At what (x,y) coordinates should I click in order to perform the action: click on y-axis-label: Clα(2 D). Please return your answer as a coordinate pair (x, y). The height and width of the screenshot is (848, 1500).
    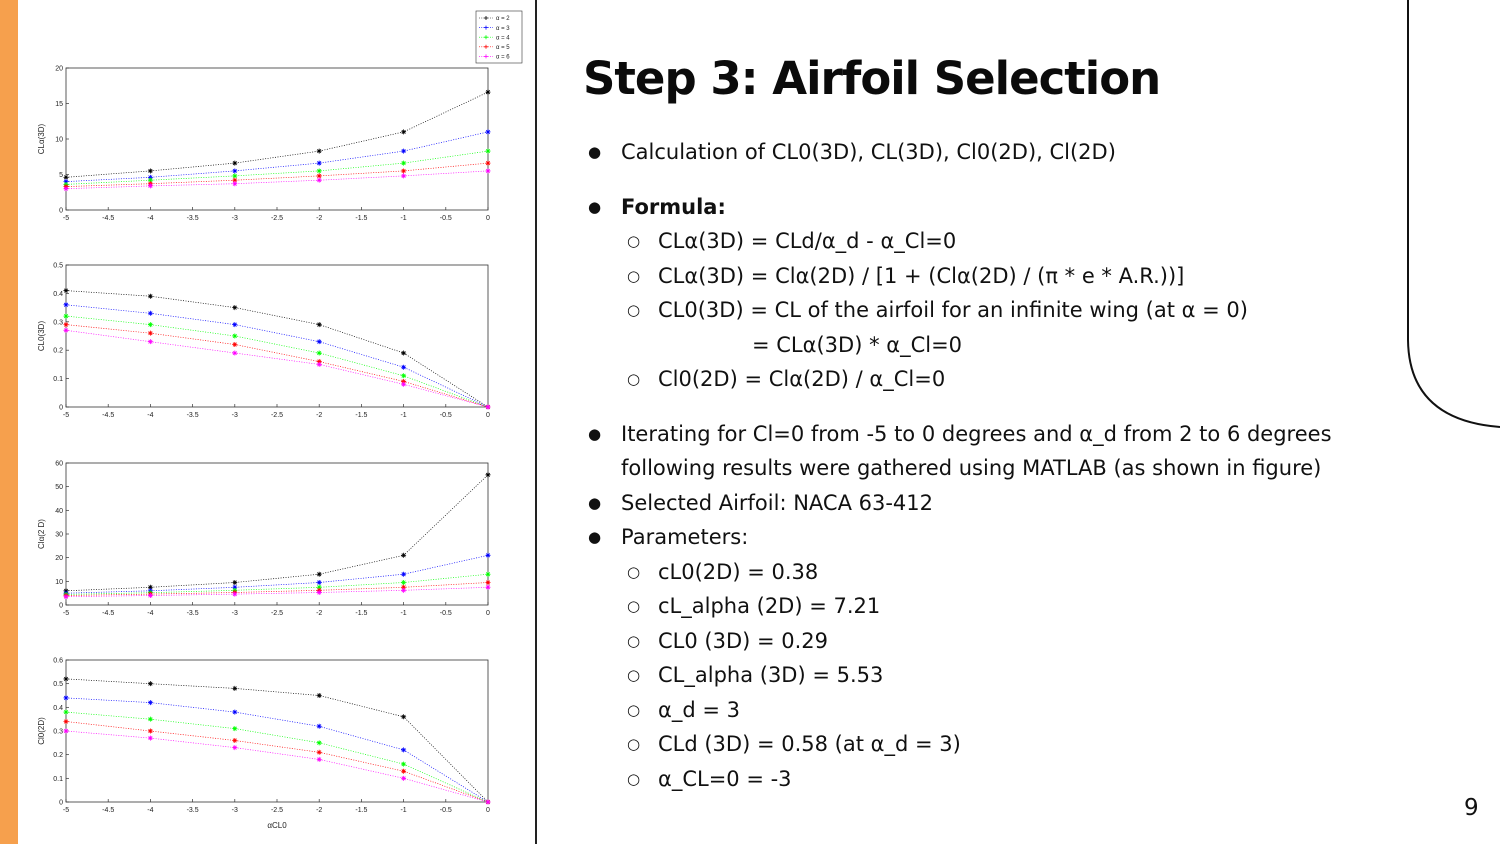
    Looking at the image, I should click on (41, 534).